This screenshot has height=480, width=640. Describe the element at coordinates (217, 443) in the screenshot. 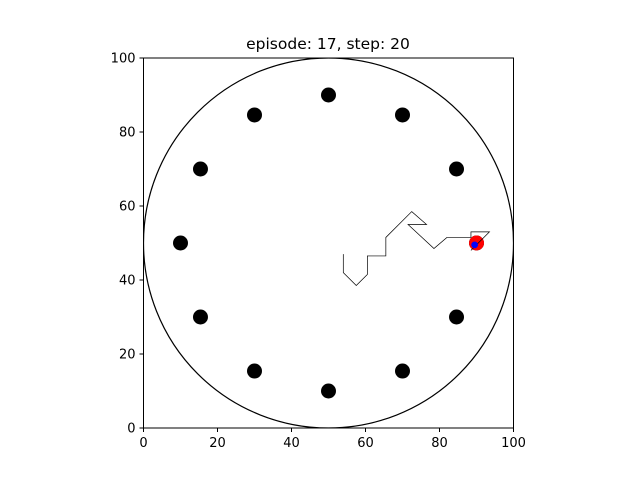

I see `x-tick-label-20: 20` at that location.